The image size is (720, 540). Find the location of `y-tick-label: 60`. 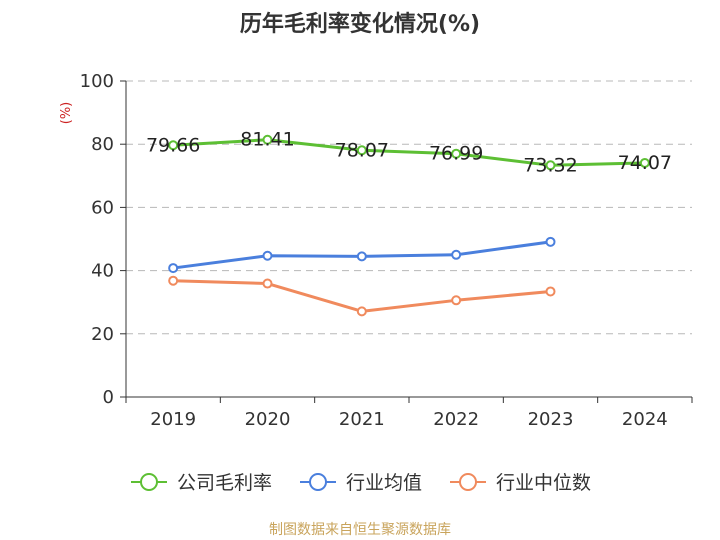

y-tick-label: 60 is located at coordinates (102, 207).